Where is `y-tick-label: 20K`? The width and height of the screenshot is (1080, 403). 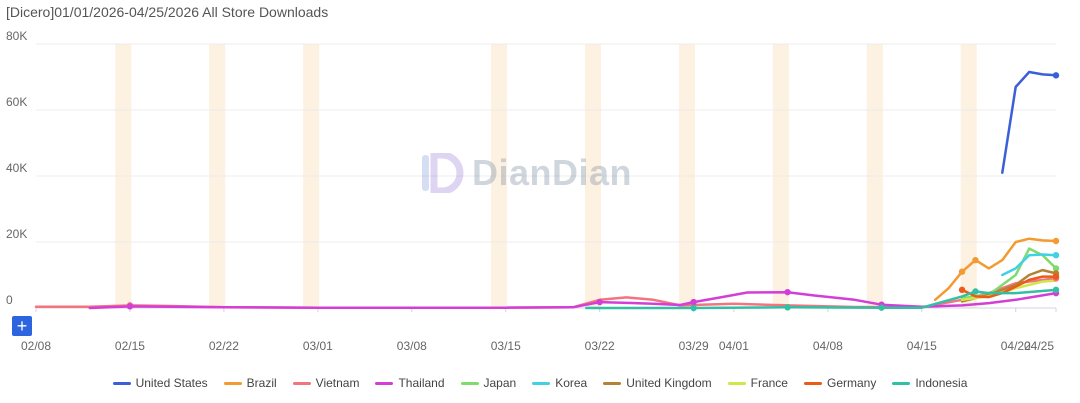
y-tick-label: 20K is located at coordinates (16, 234).